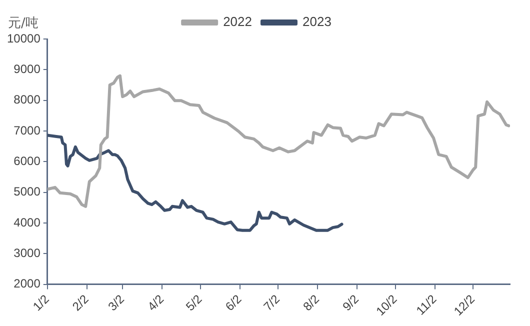  Describe the element at coordinates (116, 303) in the screenshot. I see `x-tick-label: 3/2` at that location.